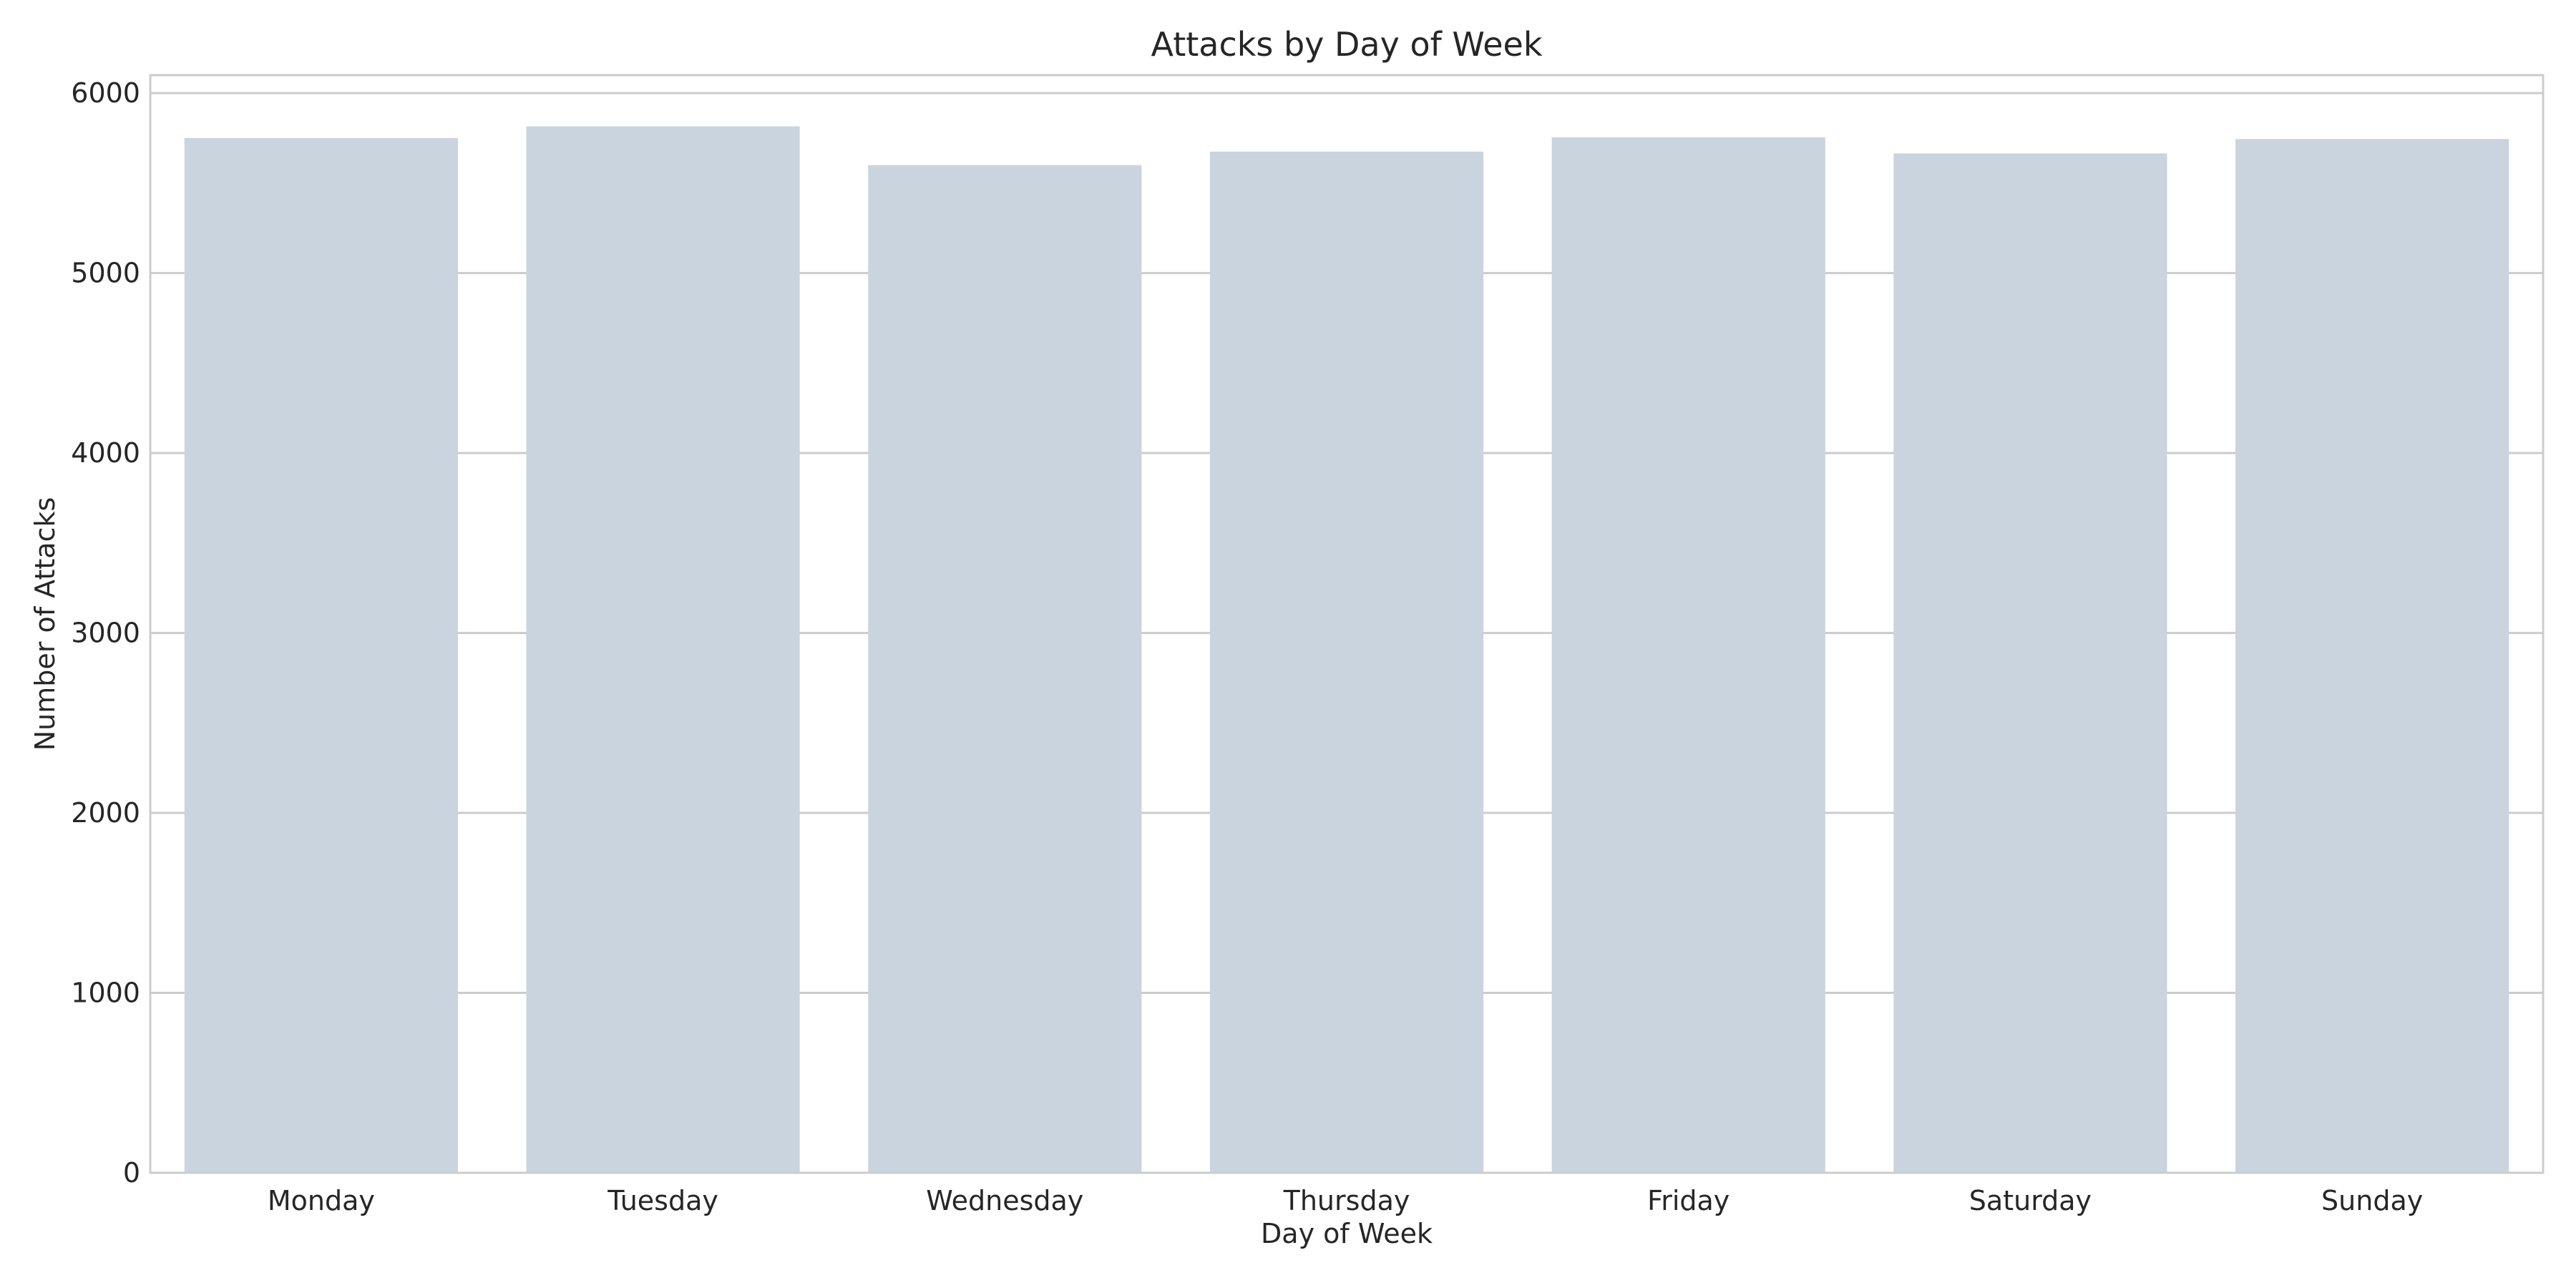  Describe the element at coordinates (105, 273) in the screenshot. I see `y-tick-label: 5000` at that location.